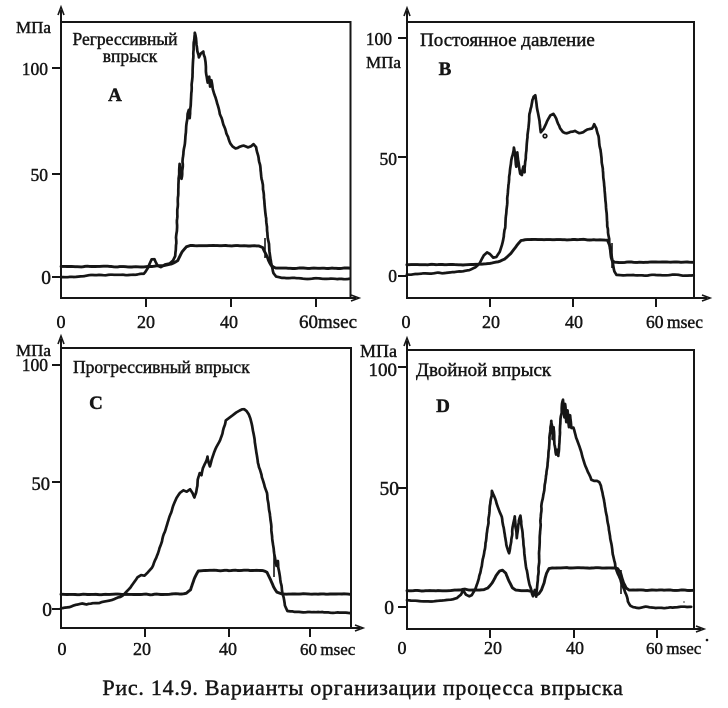 The image size is (728, 708). What do you see at coordinates (445, 69) in the screenshot?
I see `svg-text: В` at bounding box center [445, 69].